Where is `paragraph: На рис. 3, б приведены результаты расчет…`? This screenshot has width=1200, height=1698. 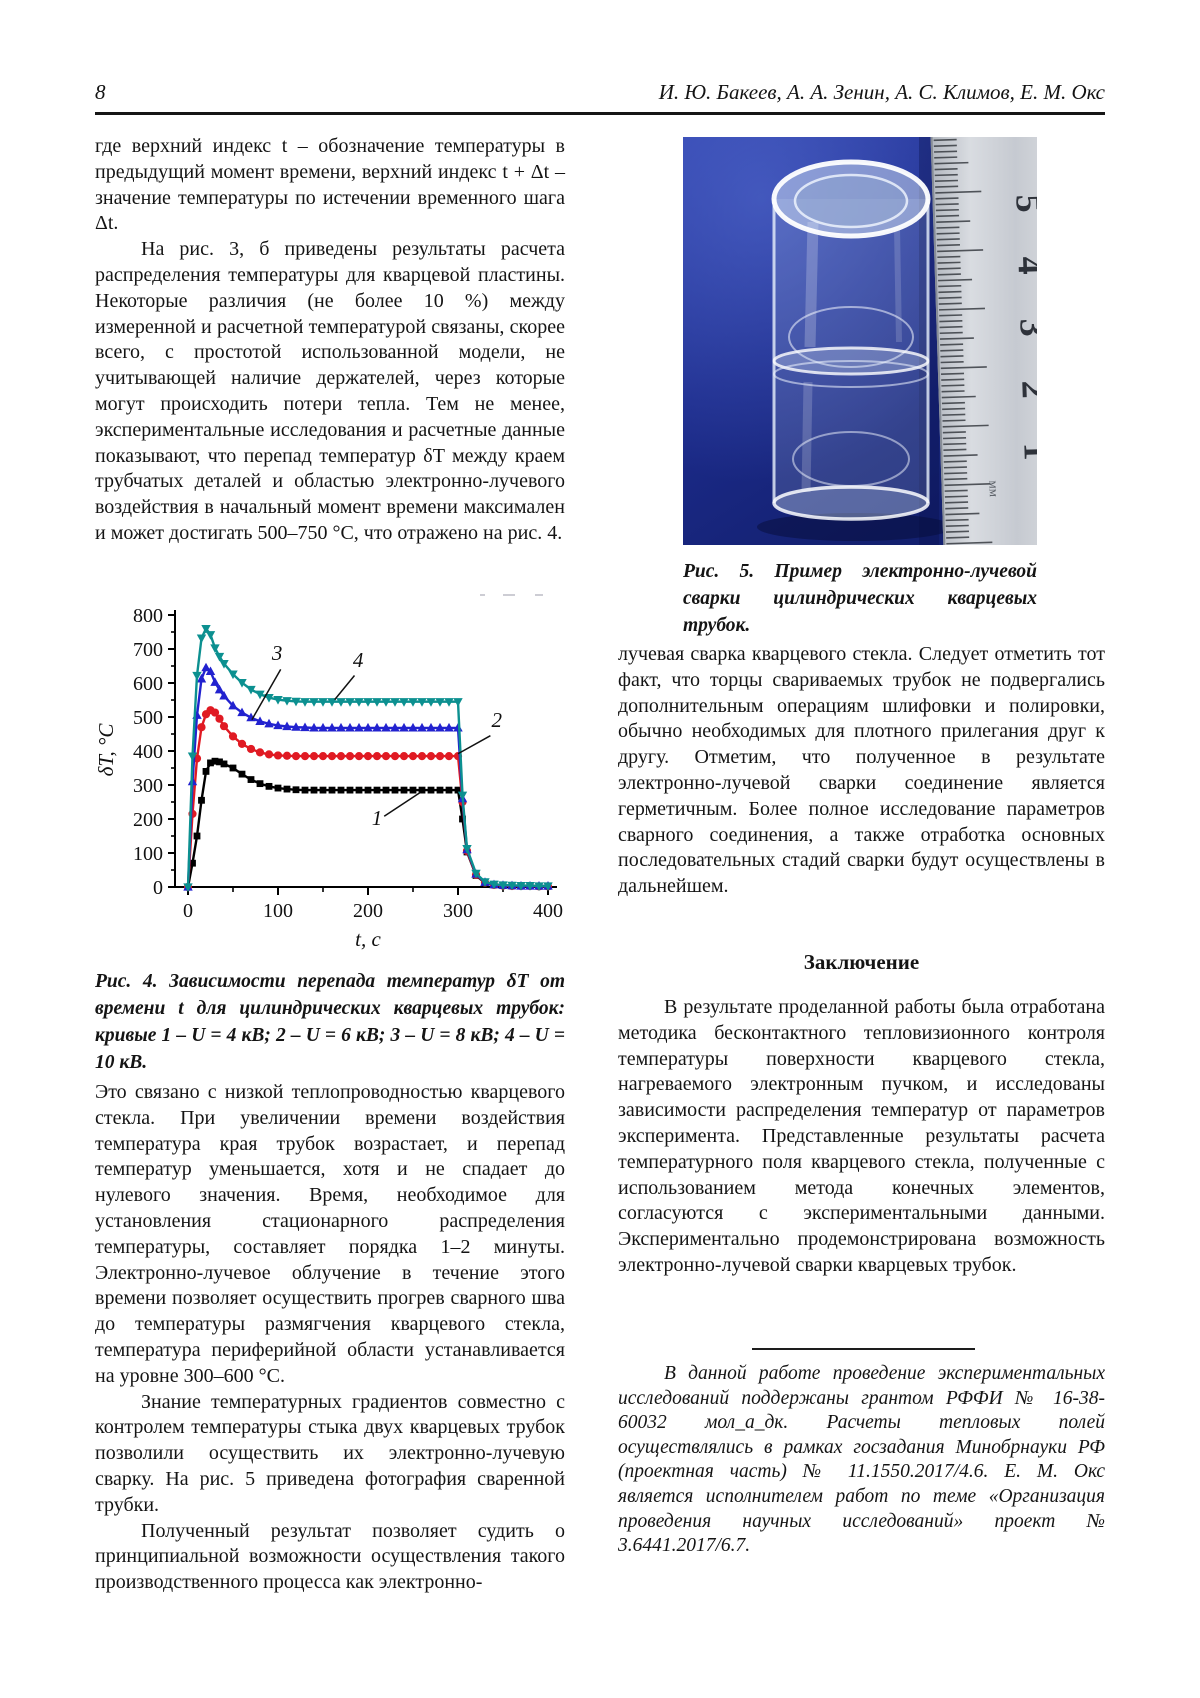 paragraph: На рис. 3, б приведены результаты расчет… is located at coordinates (330, 391).